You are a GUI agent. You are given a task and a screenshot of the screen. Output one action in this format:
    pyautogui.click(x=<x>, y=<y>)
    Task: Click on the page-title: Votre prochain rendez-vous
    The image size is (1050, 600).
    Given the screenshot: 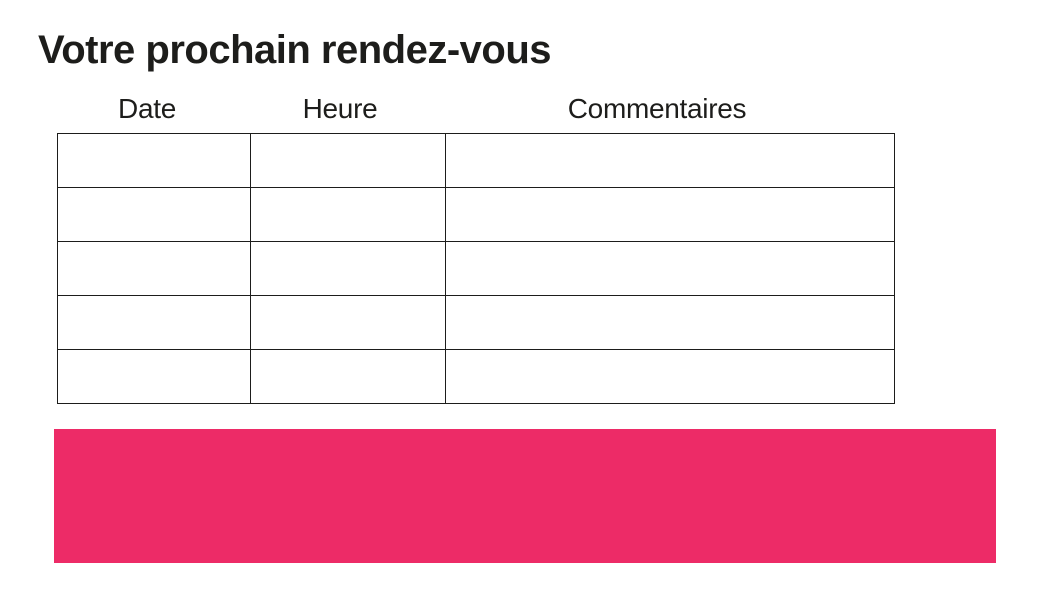 What is the action you would take?
    pyautogui.click(x=295, y=50)
    